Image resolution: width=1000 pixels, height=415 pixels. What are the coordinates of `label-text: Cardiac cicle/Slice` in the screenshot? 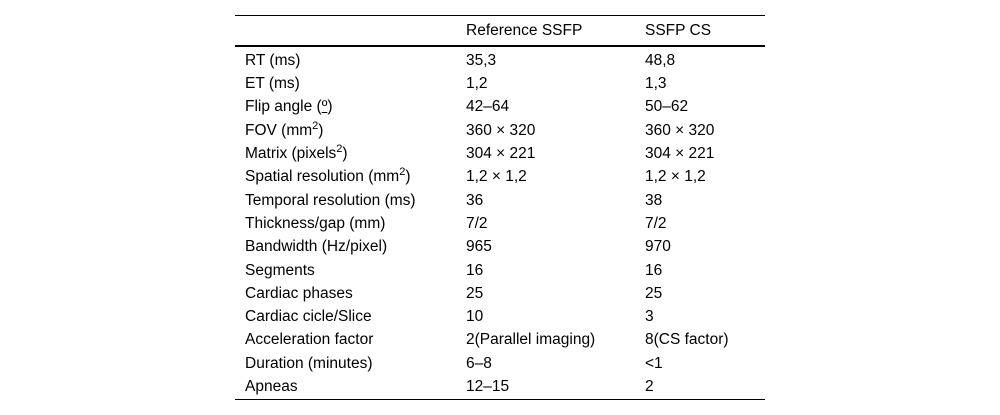 It's located at (308, 317).